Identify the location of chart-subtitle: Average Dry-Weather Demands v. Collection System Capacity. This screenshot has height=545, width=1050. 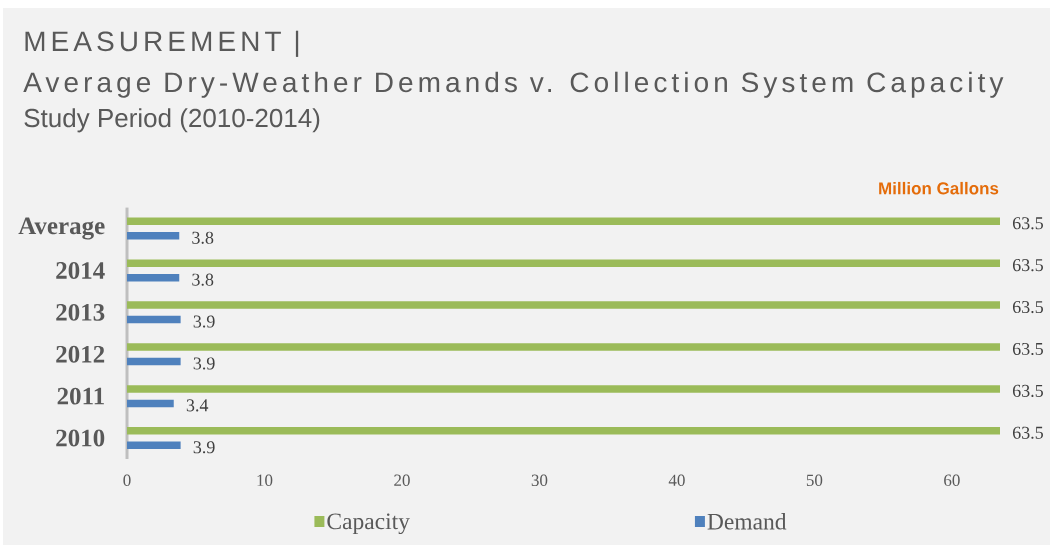
(513, 84).